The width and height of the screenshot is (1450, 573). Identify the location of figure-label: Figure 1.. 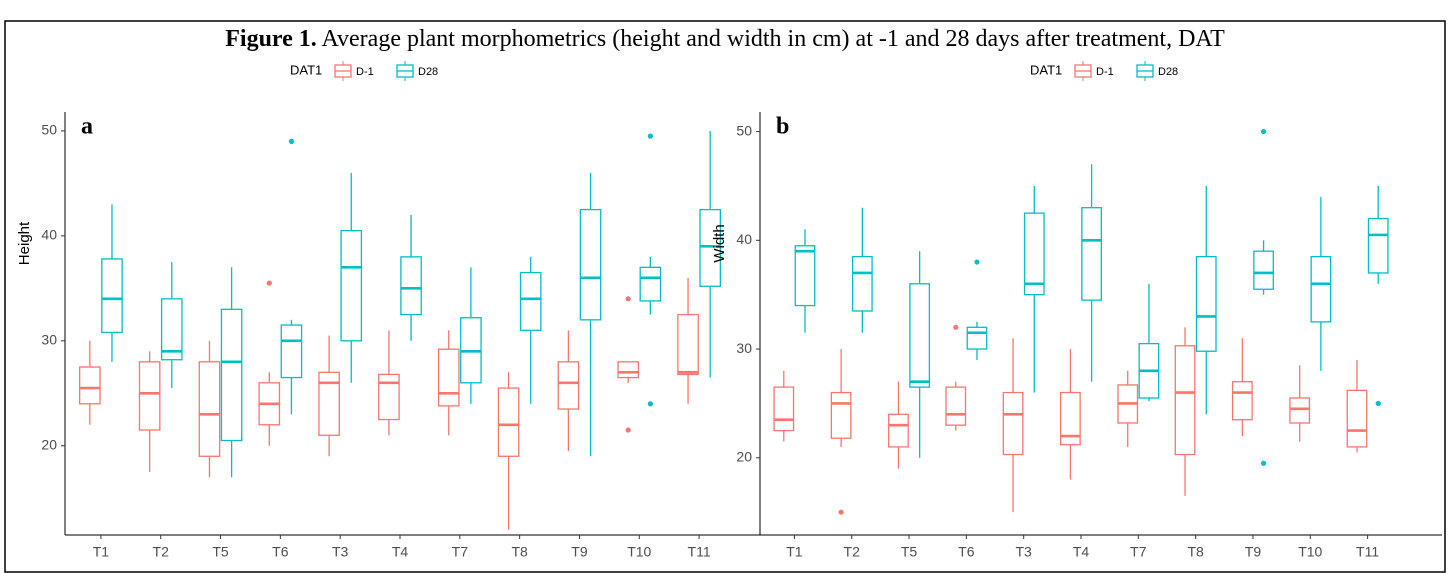
(271, 39).